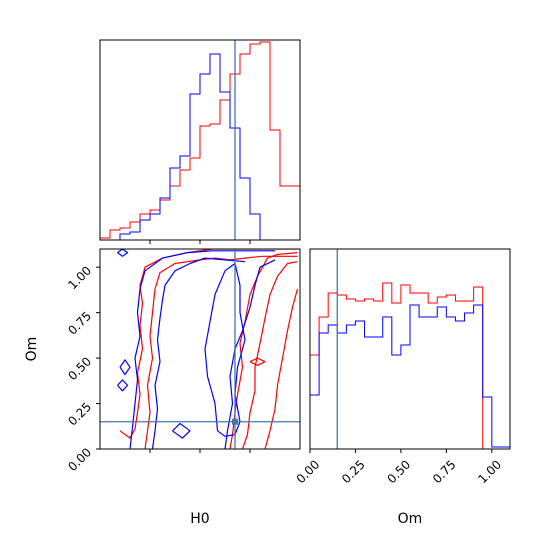 The image size is (550, 550). What do you see at coordinates (79, 368) in the screenshot?
I see `y-tick-label: 0.50` at bounding box center [79, 368].